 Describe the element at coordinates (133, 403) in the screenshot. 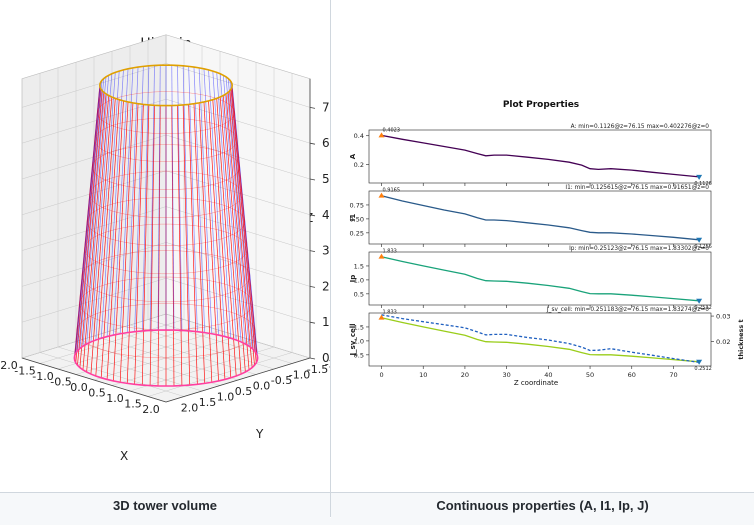

I see `x-tick-label: 1.5` at that location.